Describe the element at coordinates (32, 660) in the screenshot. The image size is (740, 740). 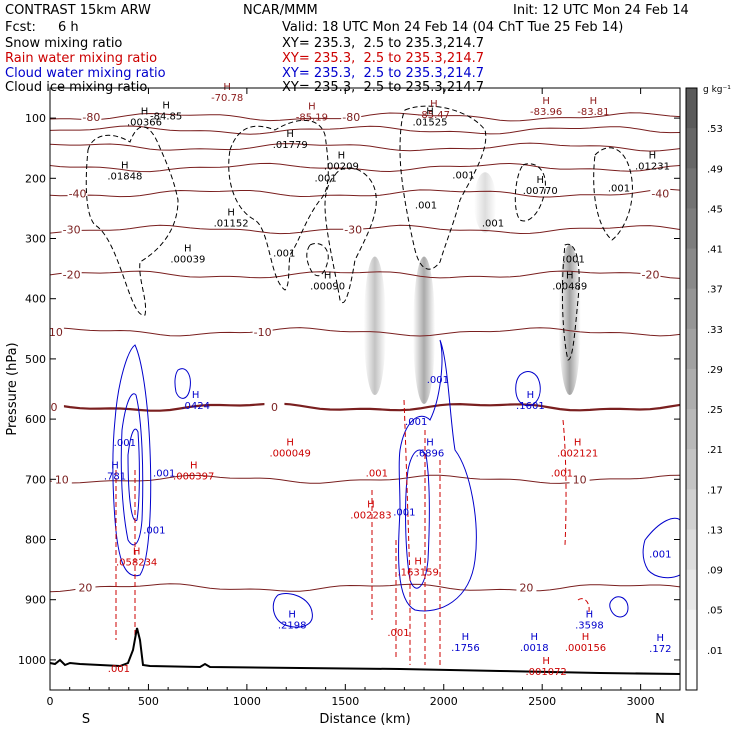
I see `y-tick-label: 1000` at that location.